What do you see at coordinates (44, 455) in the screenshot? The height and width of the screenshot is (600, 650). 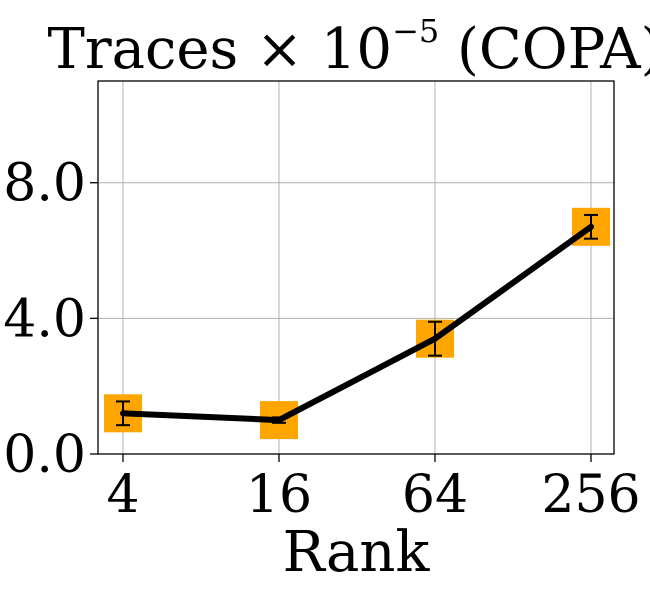 I see `y-tick-label: 0.0` at bounding box center [44, 455].